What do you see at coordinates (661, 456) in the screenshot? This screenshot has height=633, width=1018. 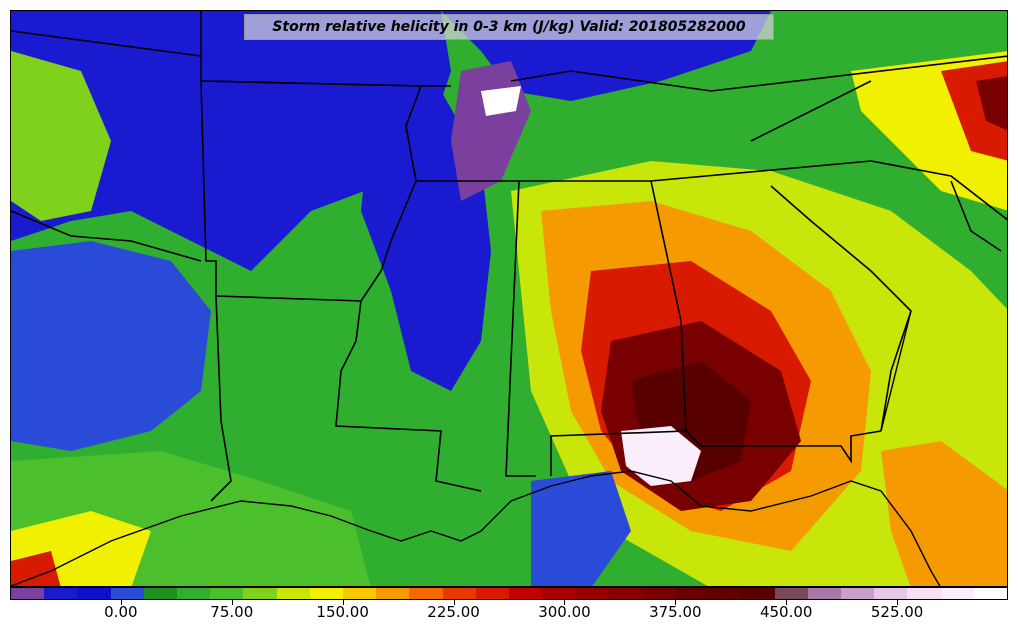 I see `white-core-gulf` at bounding box center [661, 456].